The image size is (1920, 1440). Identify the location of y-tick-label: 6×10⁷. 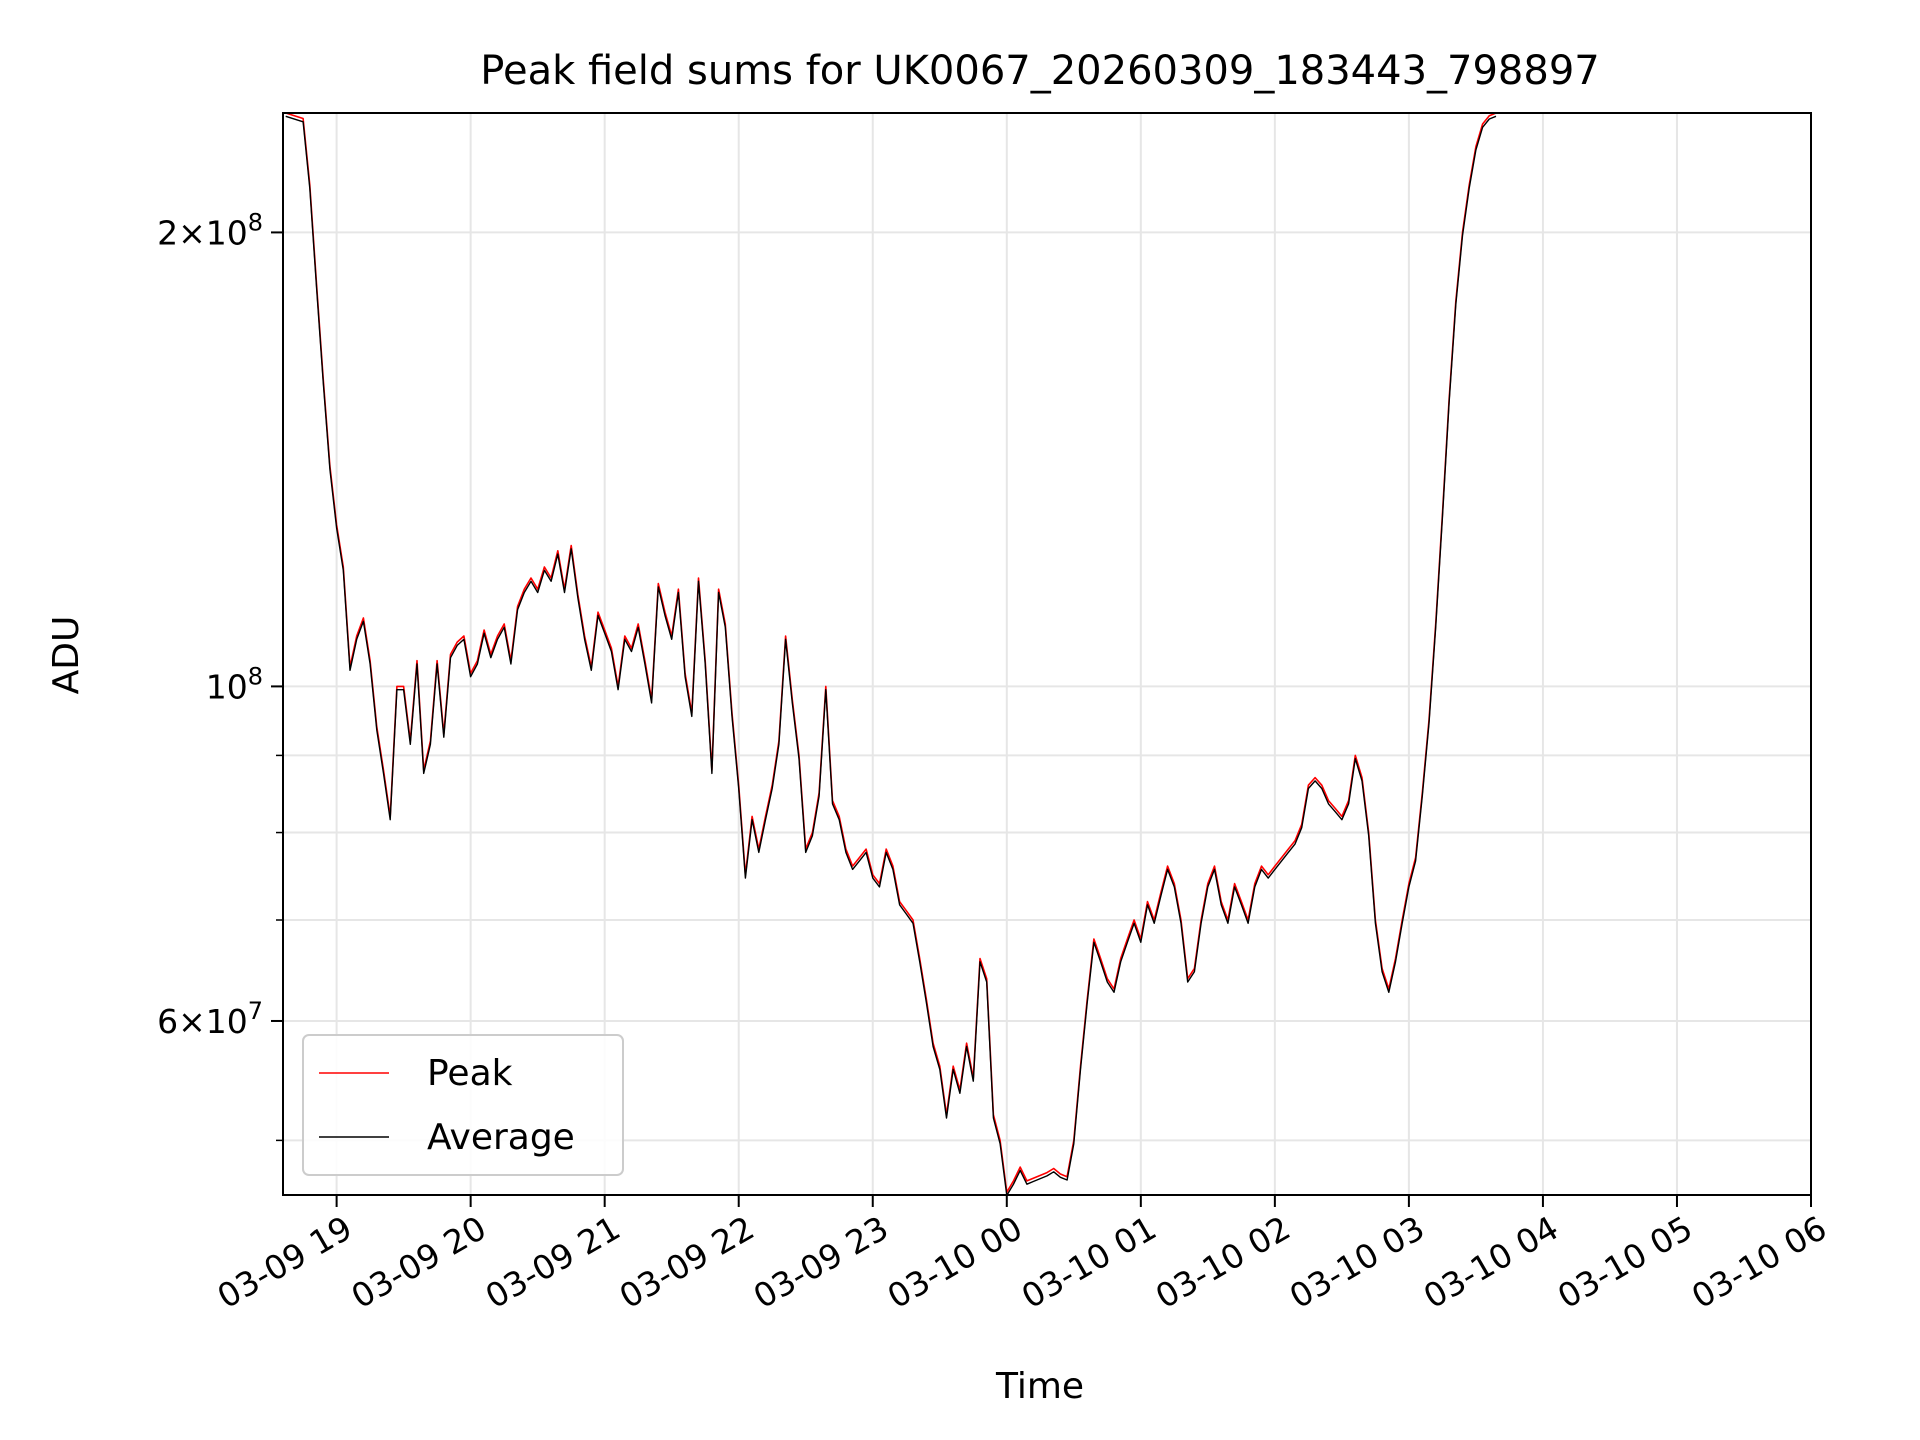
(210, 1019).